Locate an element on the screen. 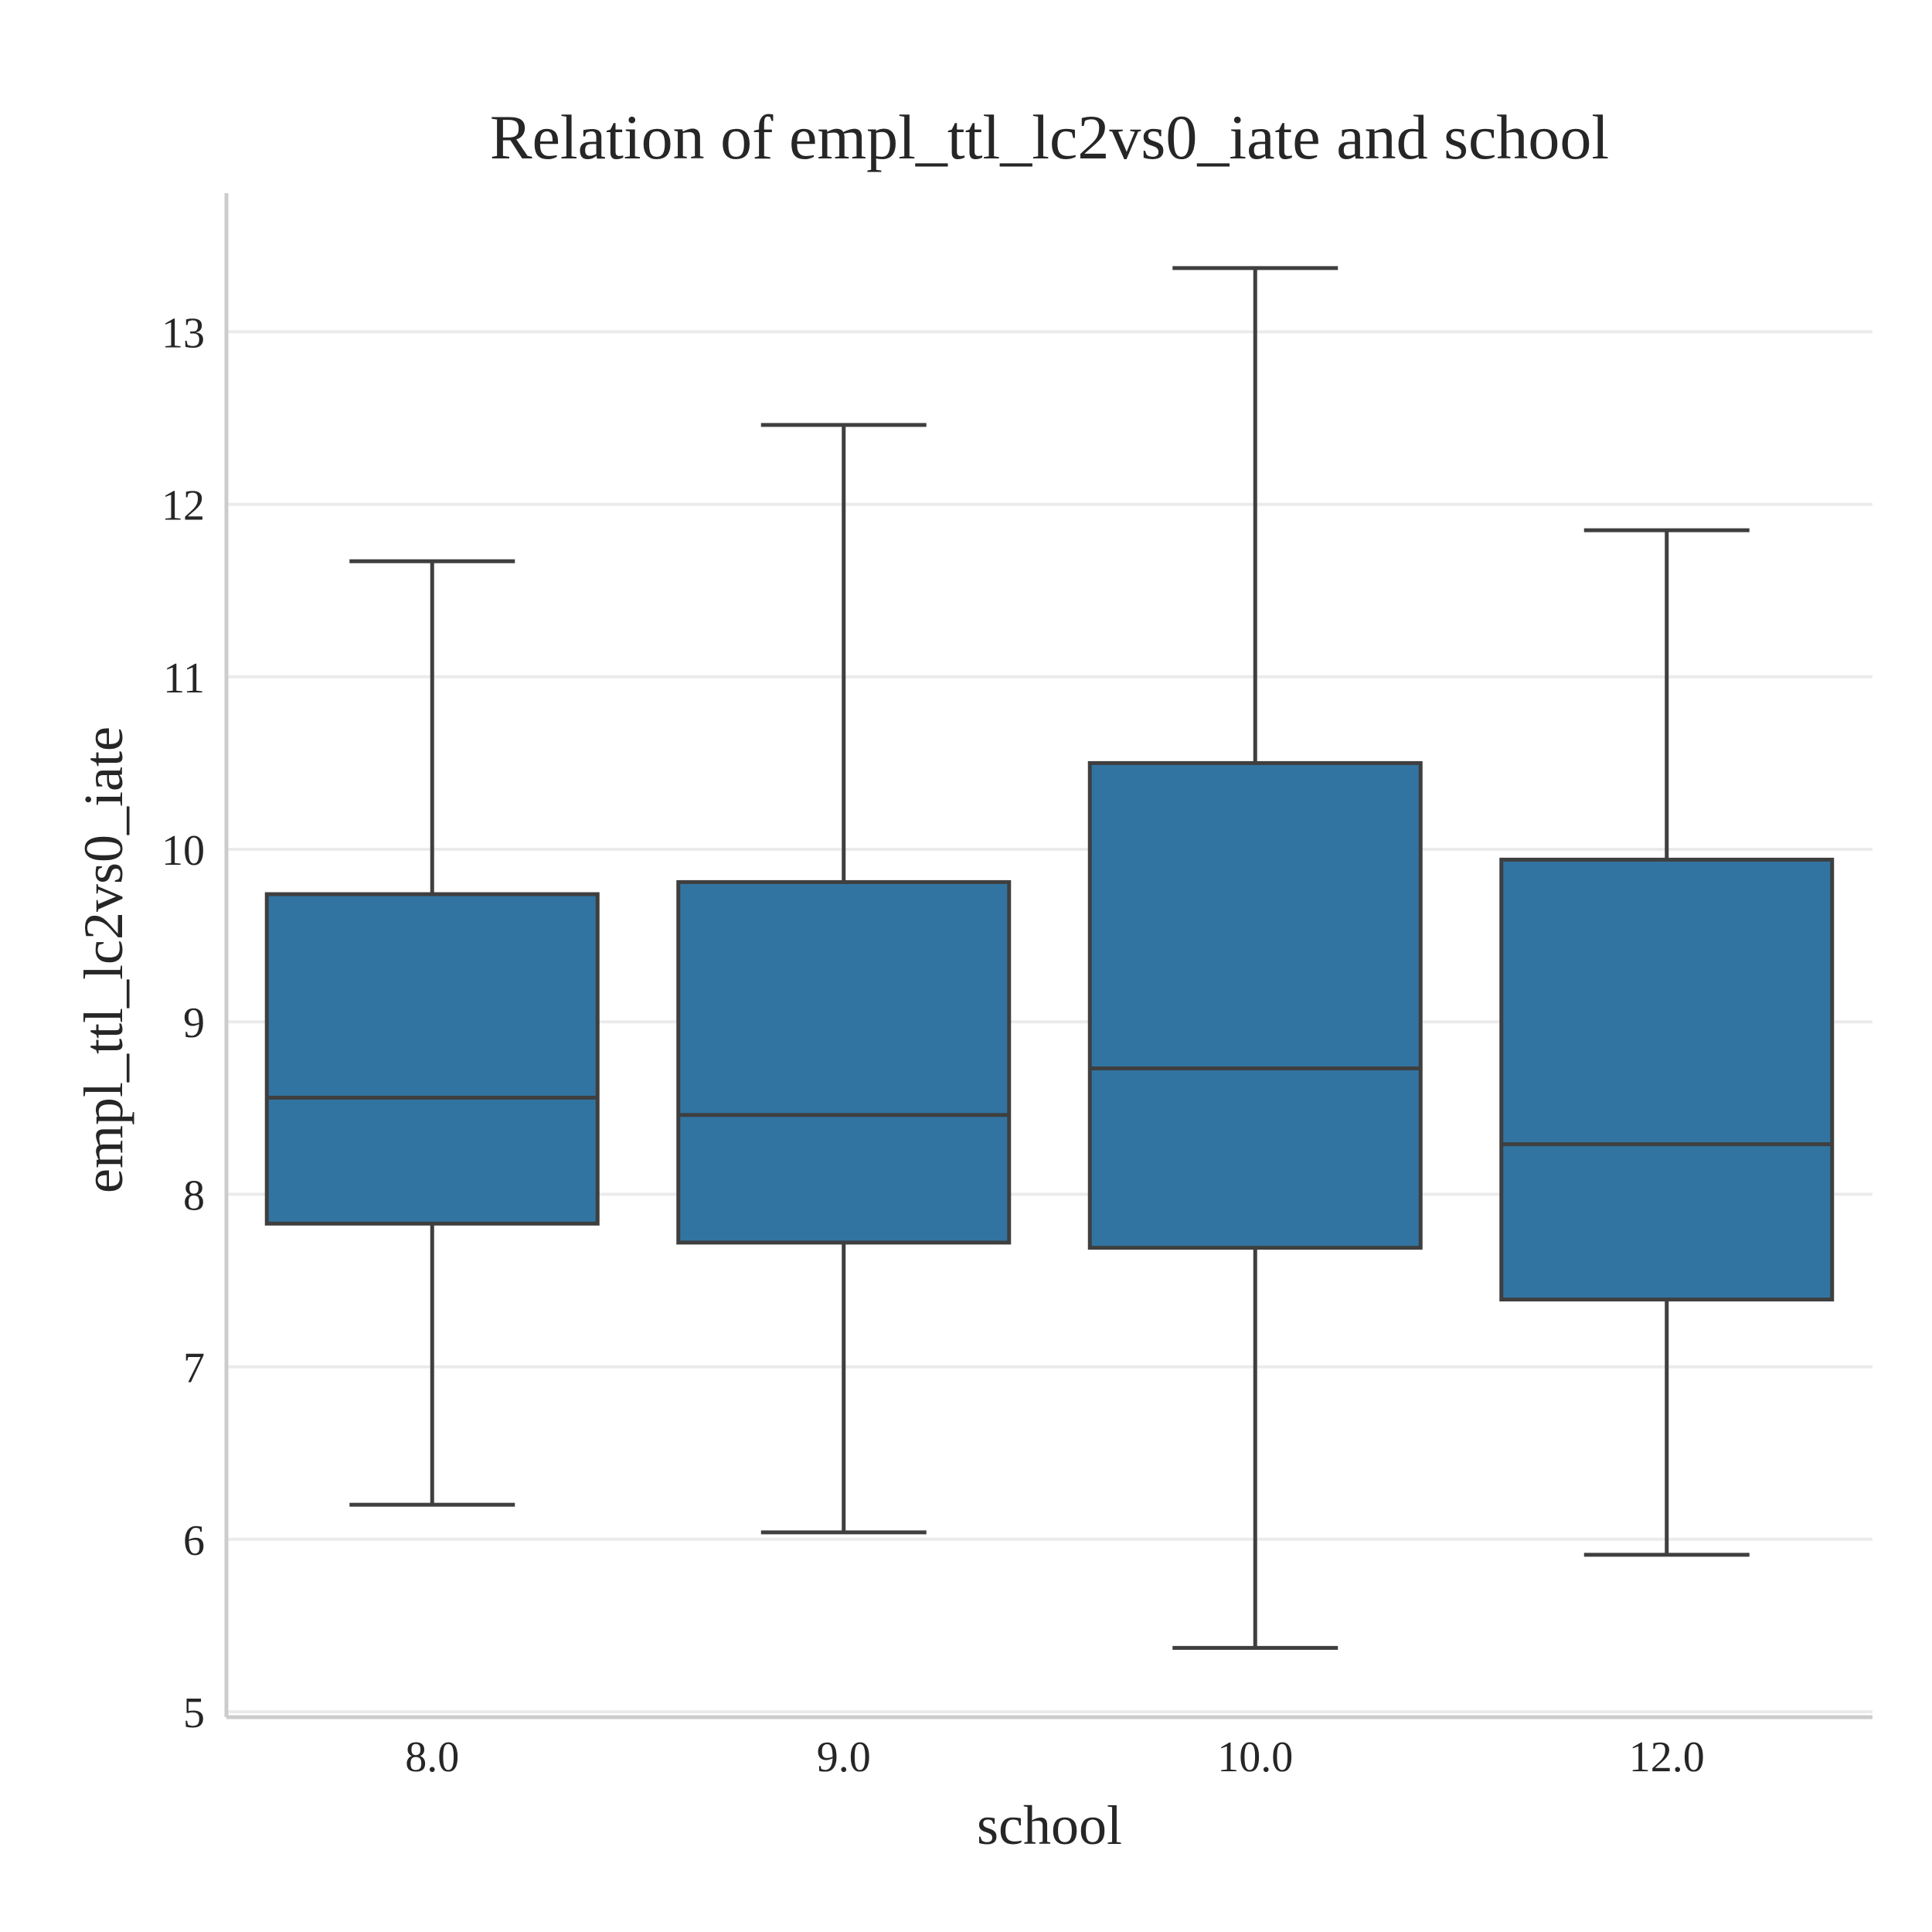  box-group-12.0 is located at coordinates (1667, 1042).